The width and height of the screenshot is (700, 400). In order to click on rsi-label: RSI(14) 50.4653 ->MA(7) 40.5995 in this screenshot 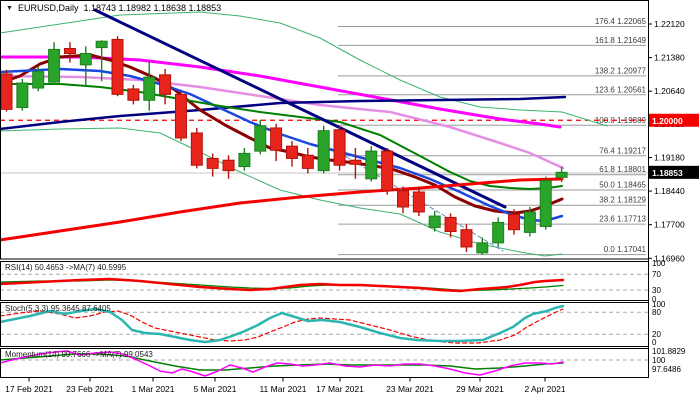, I will do `click(66, 267)`.